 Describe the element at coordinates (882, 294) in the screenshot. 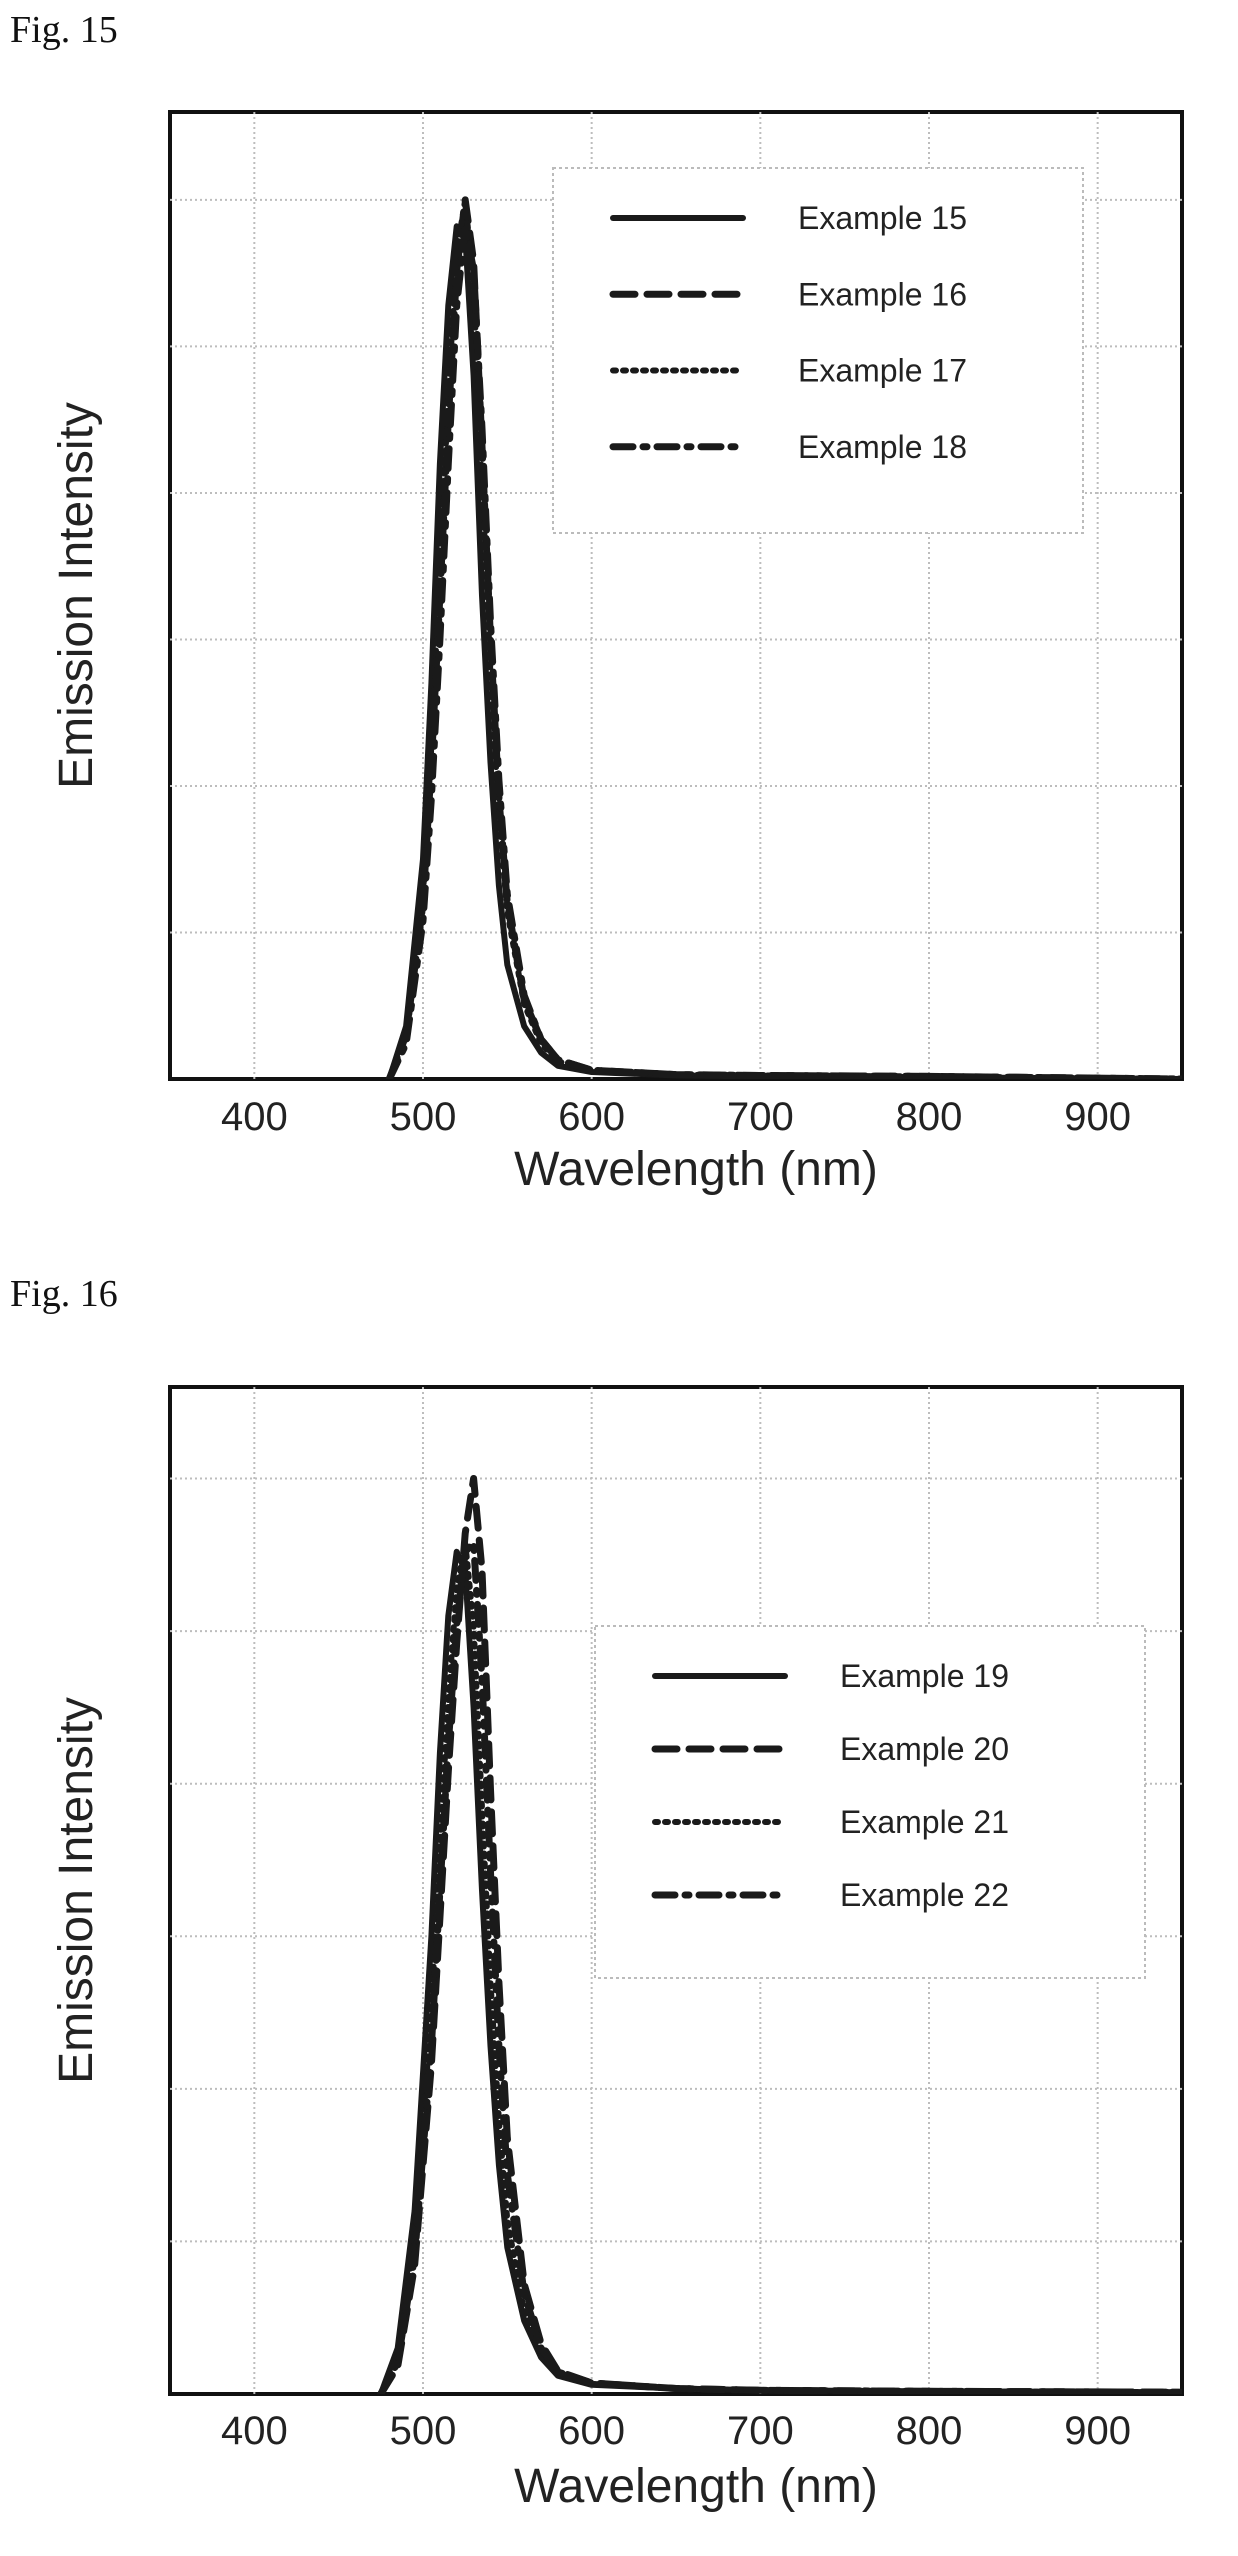

I see `legend-label: Example 16` at that location.